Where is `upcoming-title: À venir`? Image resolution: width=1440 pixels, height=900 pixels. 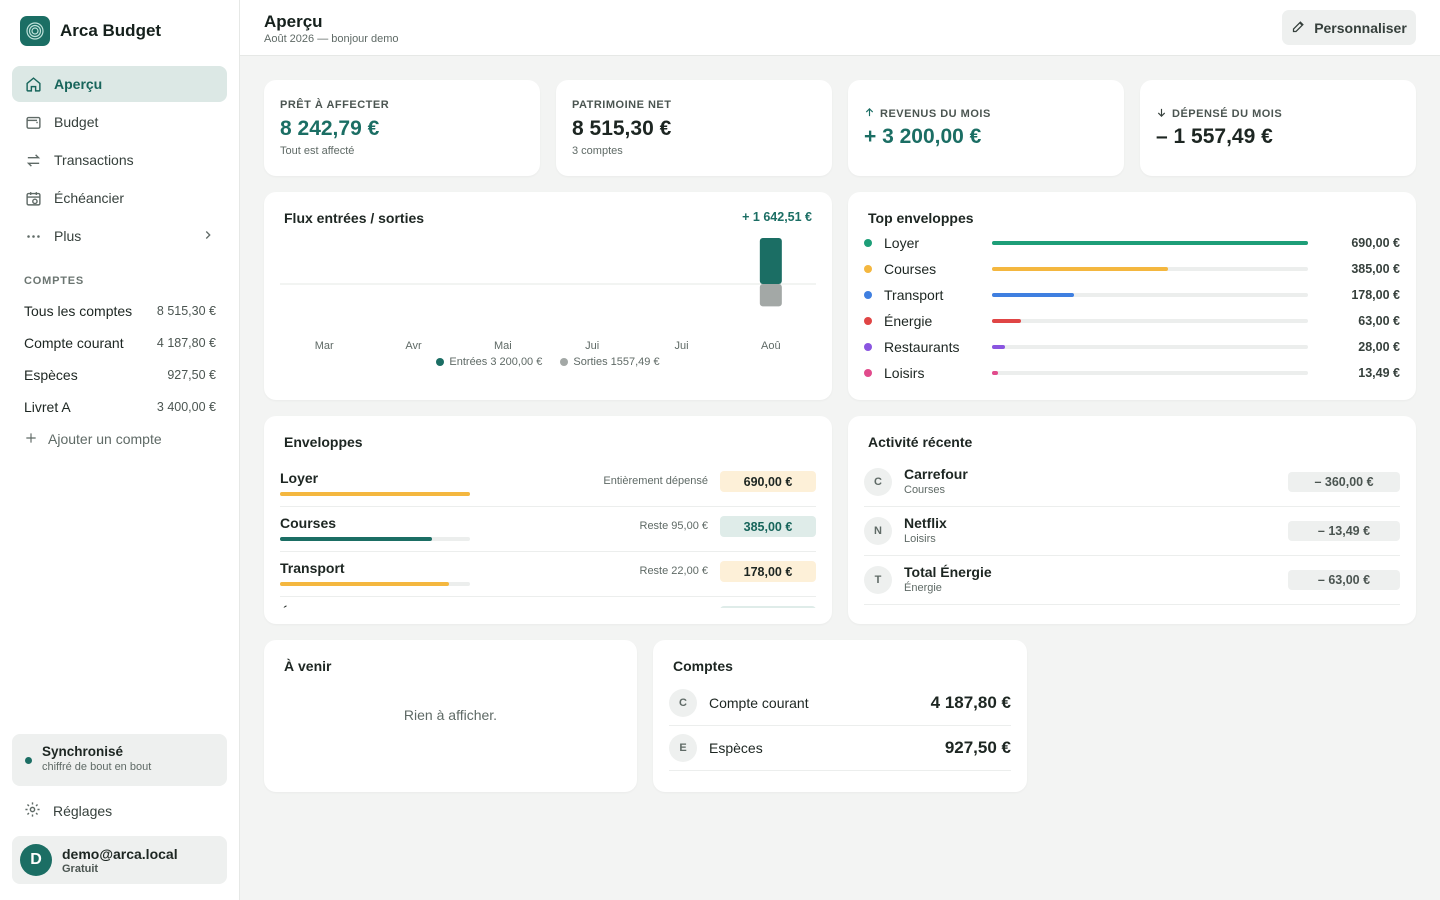 upcoming-title: À venir is located at coordinates (308, 666).